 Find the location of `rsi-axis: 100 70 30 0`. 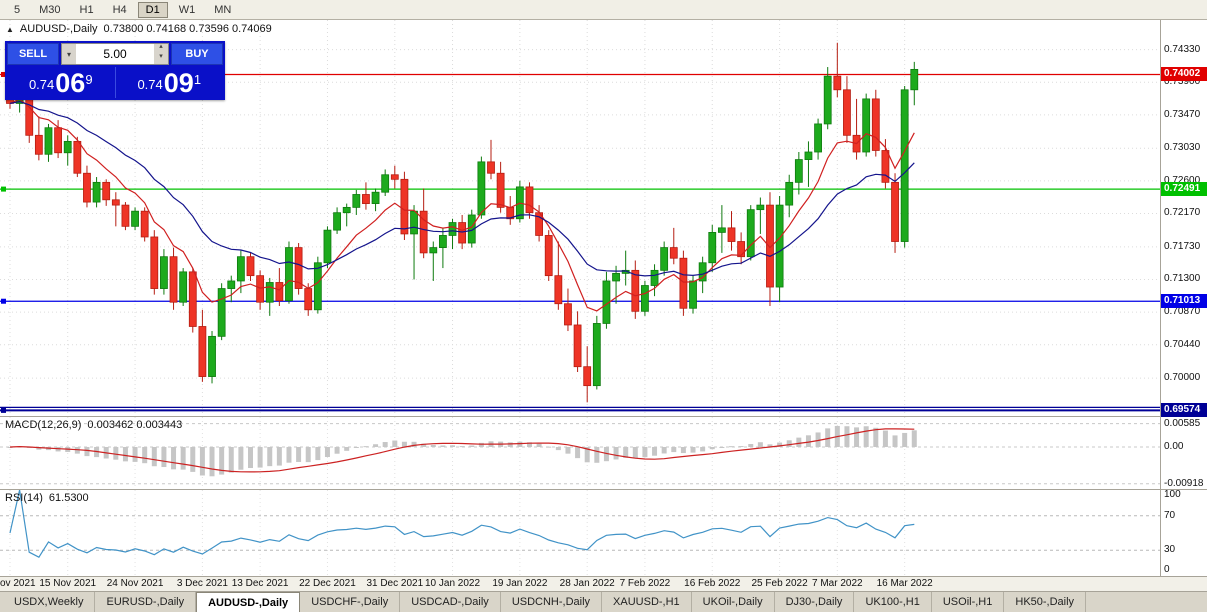

rsi-axis: 100 70 30 0 is located at coordinates (1183, 532).